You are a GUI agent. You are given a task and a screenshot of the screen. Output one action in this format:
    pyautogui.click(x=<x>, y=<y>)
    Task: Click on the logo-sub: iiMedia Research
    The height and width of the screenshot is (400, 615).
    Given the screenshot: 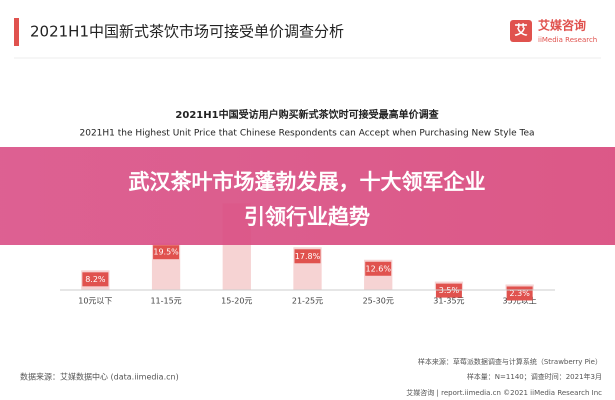 What is the action you would take?
    pyautogui.click(x=567, y=40)
    